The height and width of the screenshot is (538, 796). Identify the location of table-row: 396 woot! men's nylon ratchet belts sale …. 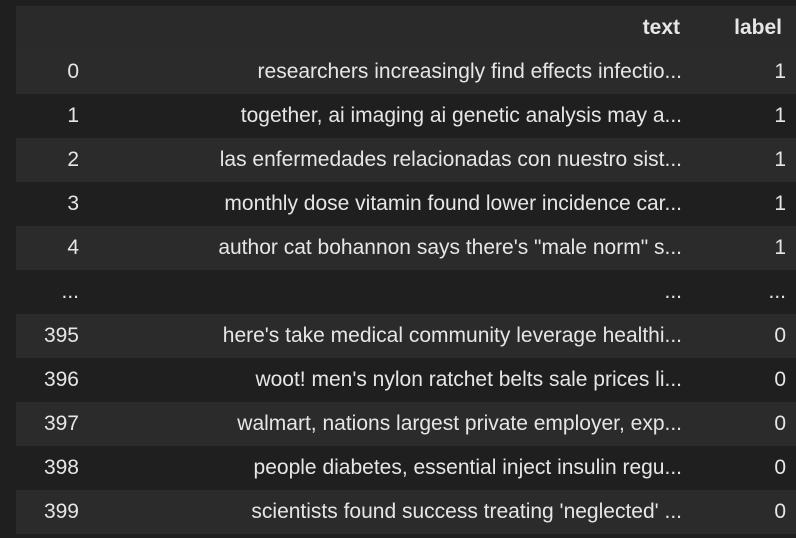
(406, 380).